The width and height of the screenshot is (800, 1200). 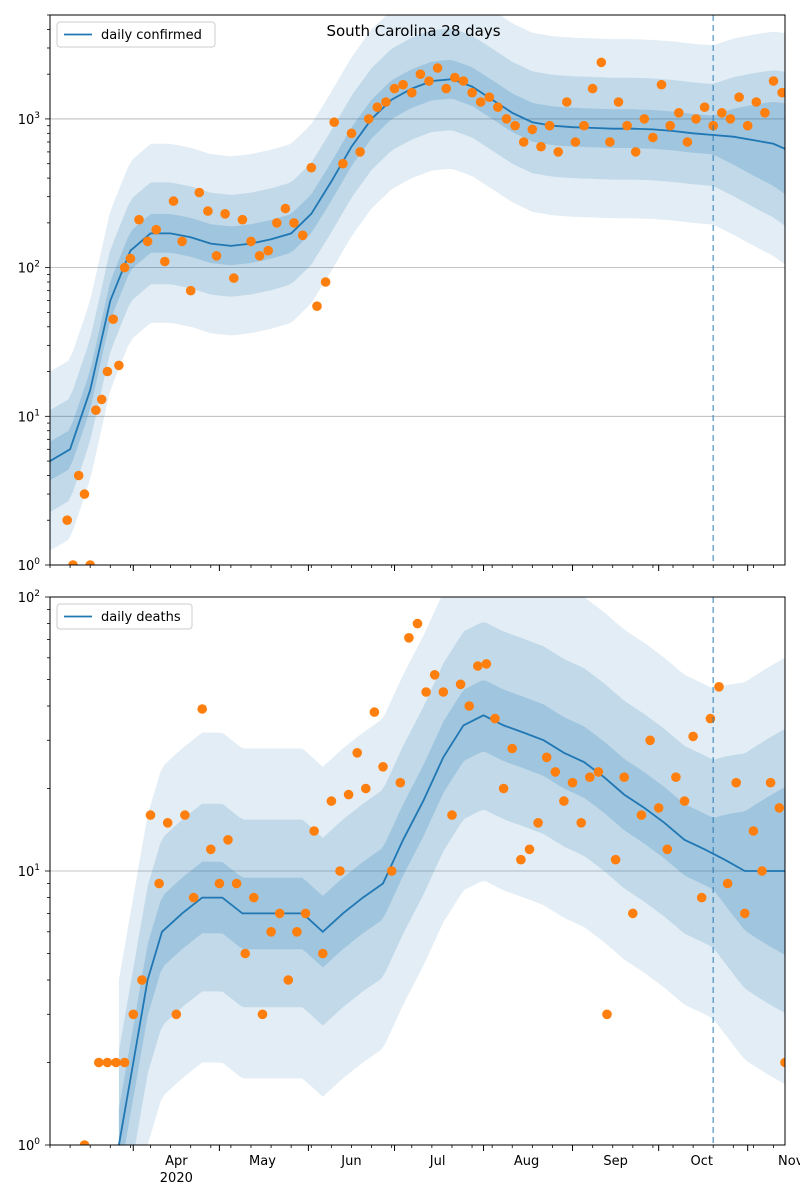 I want to click on legend: daily confirmed, so click(x=136, y=34).